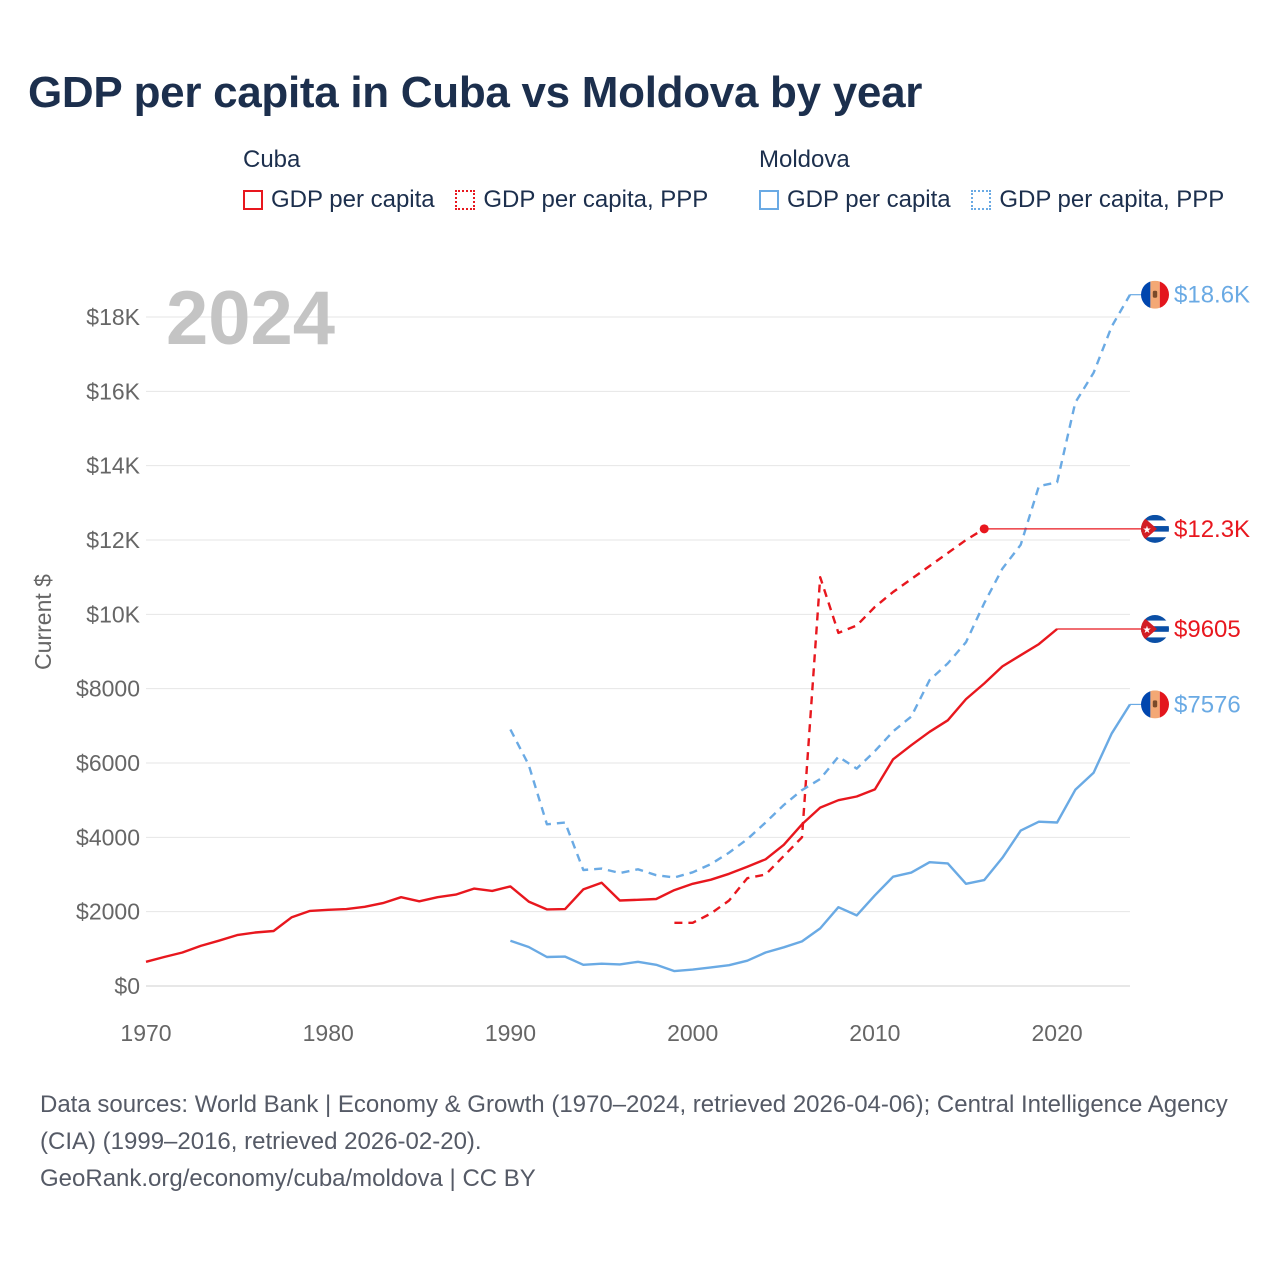 The width and height of the screenshot is (1280, 1280). I want to click on x-tick-label: 2000, so click(692, 1033).